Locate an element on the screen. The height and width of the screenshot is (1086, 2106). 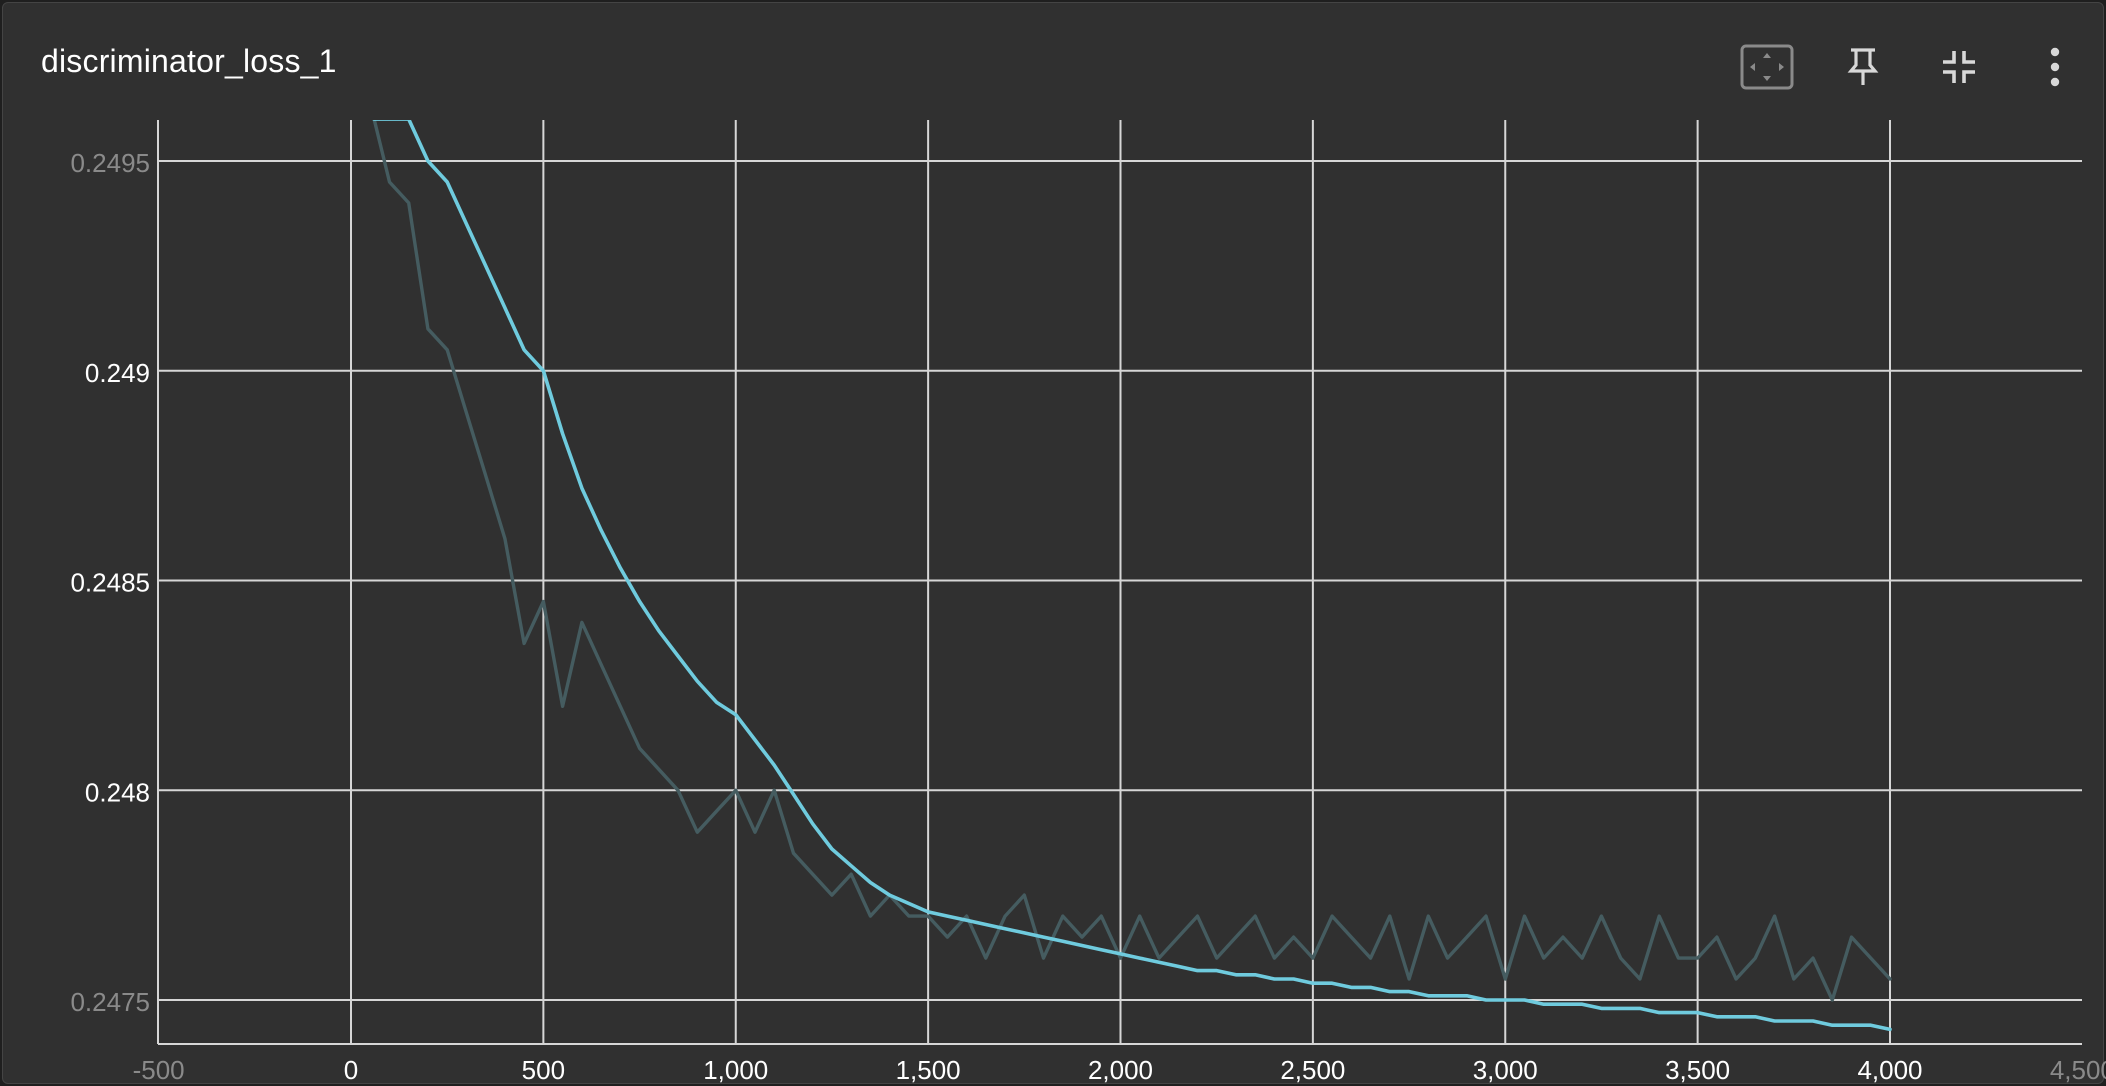
card-toolbar is located at coordinates (1891, 67).